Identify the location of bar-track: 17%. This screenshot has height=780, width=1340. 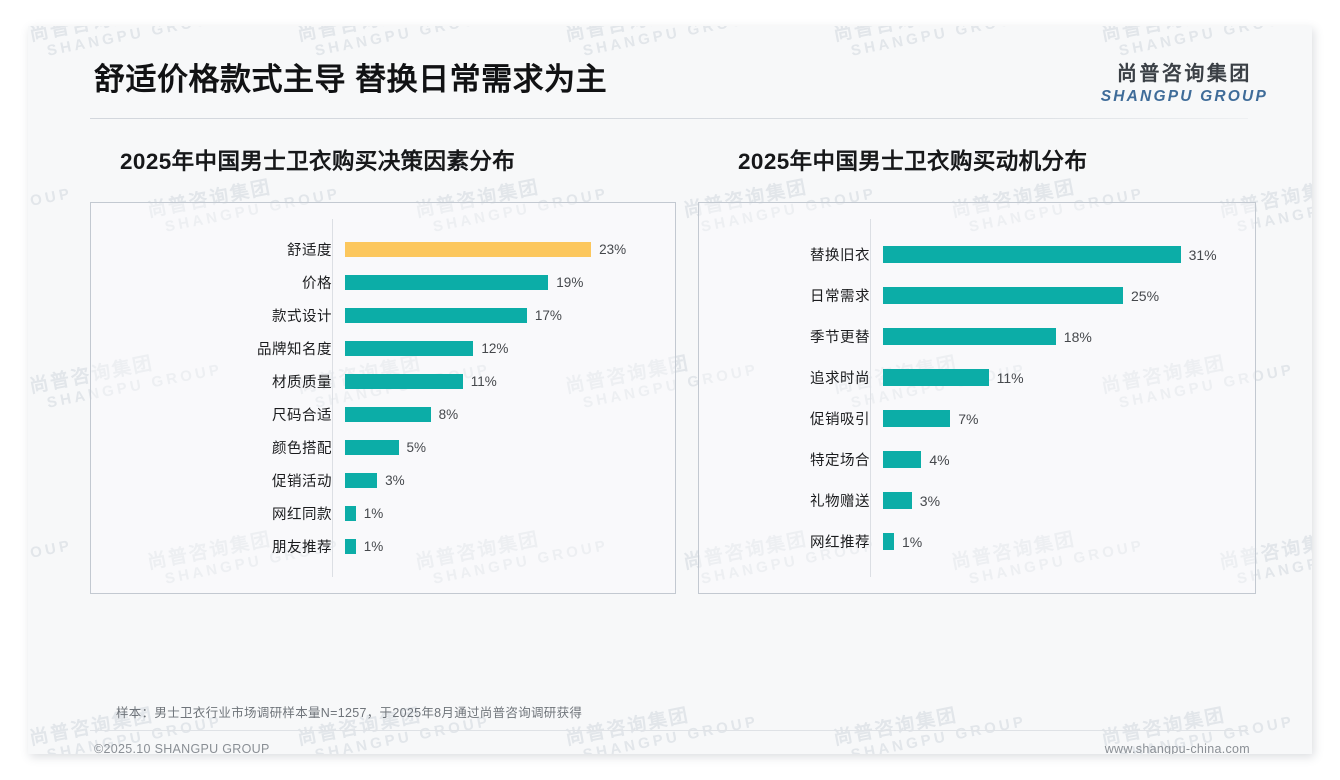
(510, 315).